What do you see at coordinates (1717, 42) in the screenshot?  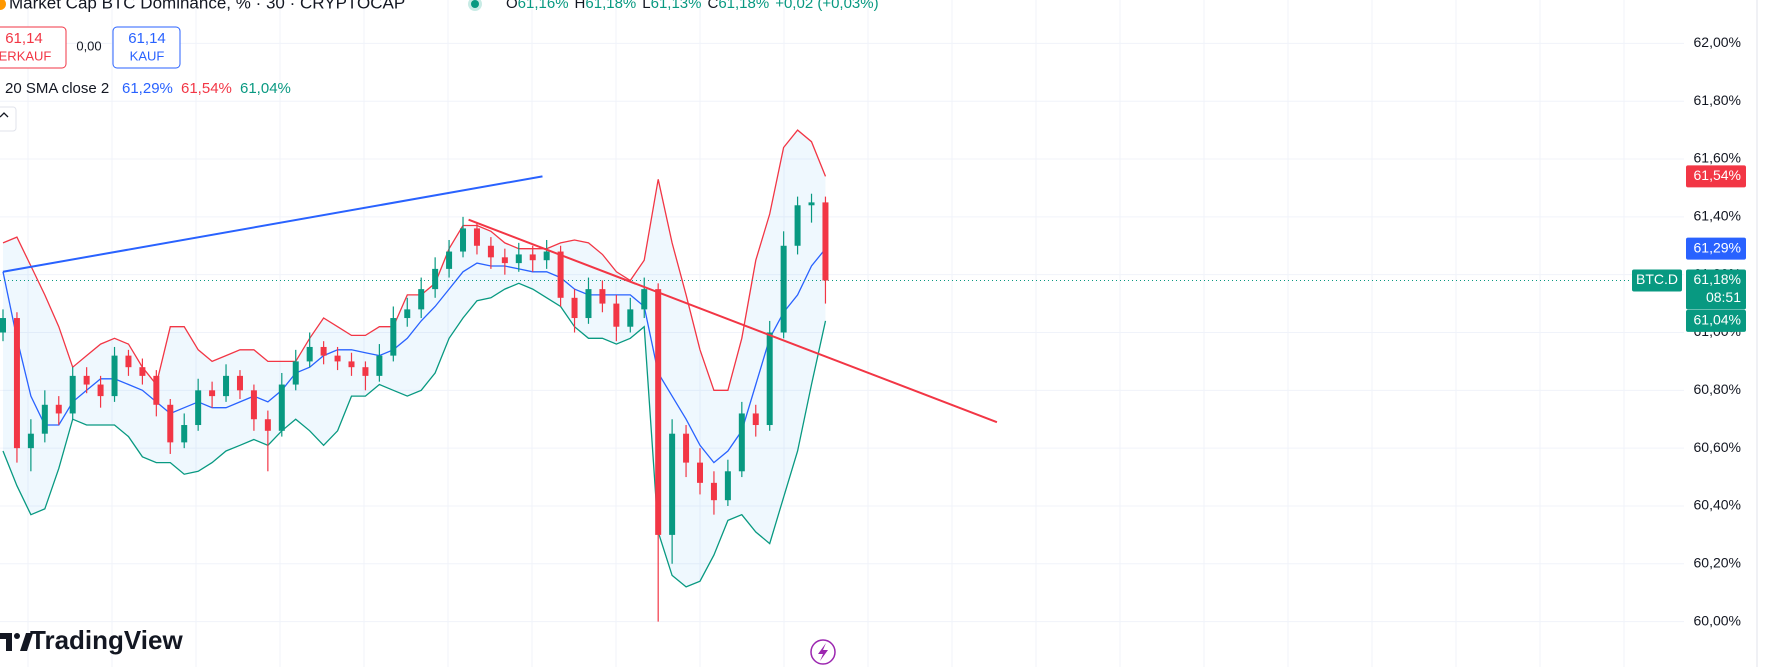 I see `y-tick-label: 62,00%` at bounding box center [1717, 42].